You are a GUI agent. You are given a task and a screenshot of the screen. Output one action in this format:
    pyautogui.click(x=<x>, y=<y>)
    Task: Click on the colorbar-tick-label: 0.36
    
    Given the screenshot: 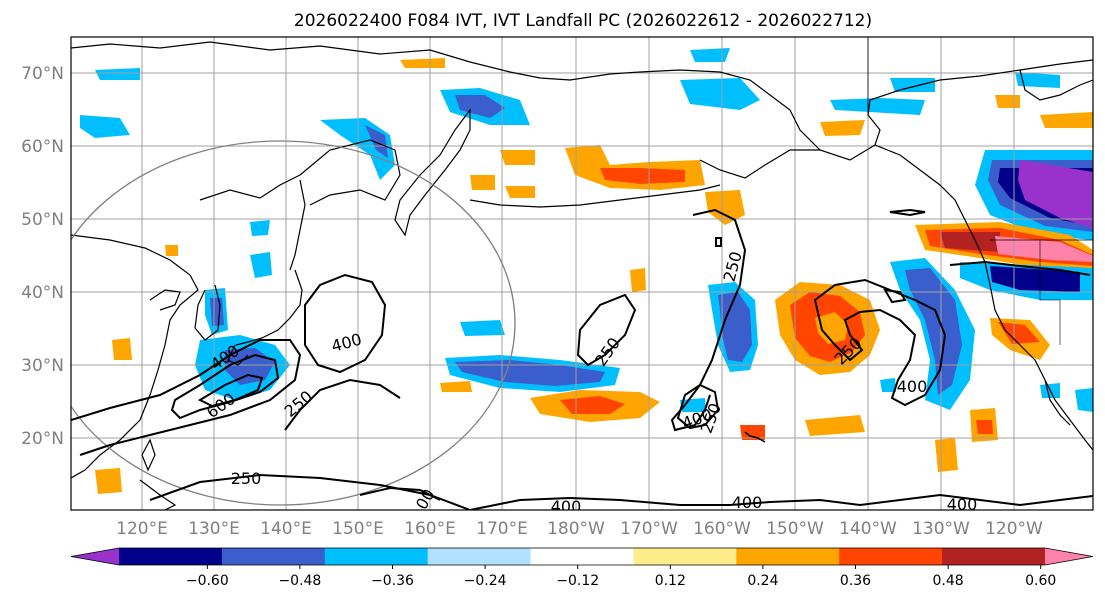 What is the action you would take?
    pyautogui.click(x=855, y=581)
    